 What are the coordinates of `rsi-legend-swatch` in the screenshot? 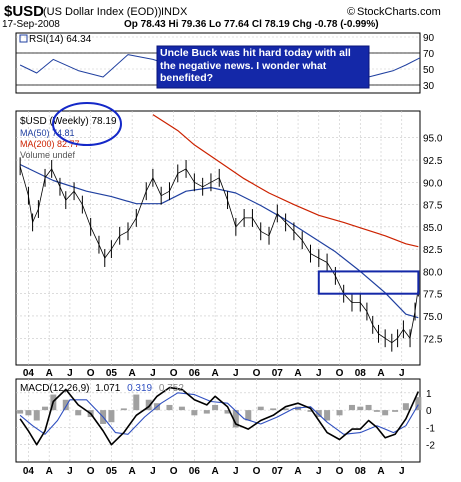 It's located at (23, 38).